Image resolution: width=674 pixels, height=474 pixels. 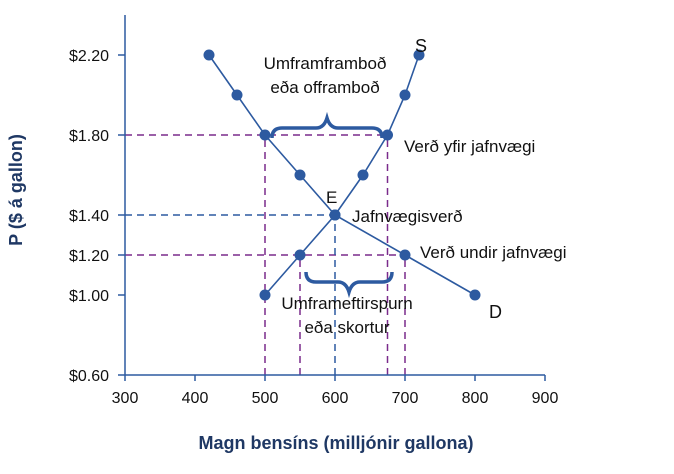 What do you see at coordinates (195, 398) in the screenshot?
I see `x-tick-label-400: 400` at bounding box center [195, 398].